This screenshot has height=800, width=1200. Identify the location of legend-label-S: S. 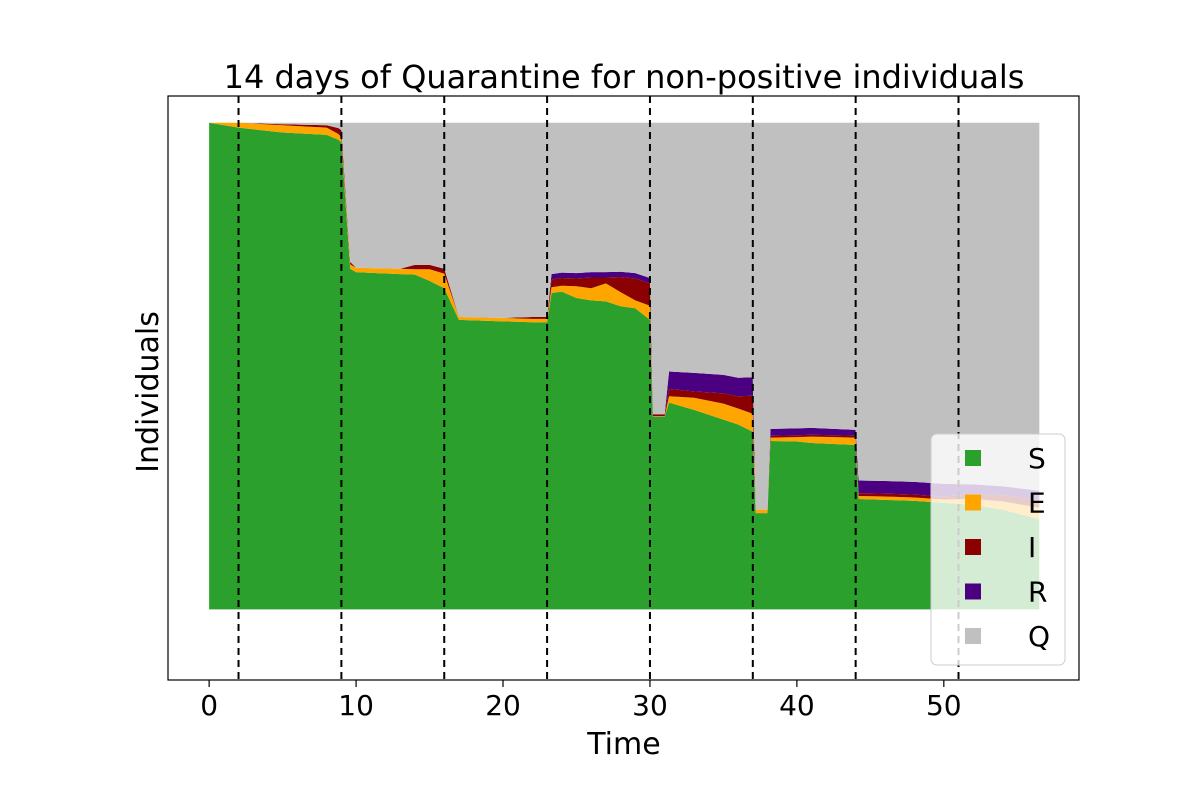
(1037, 458).